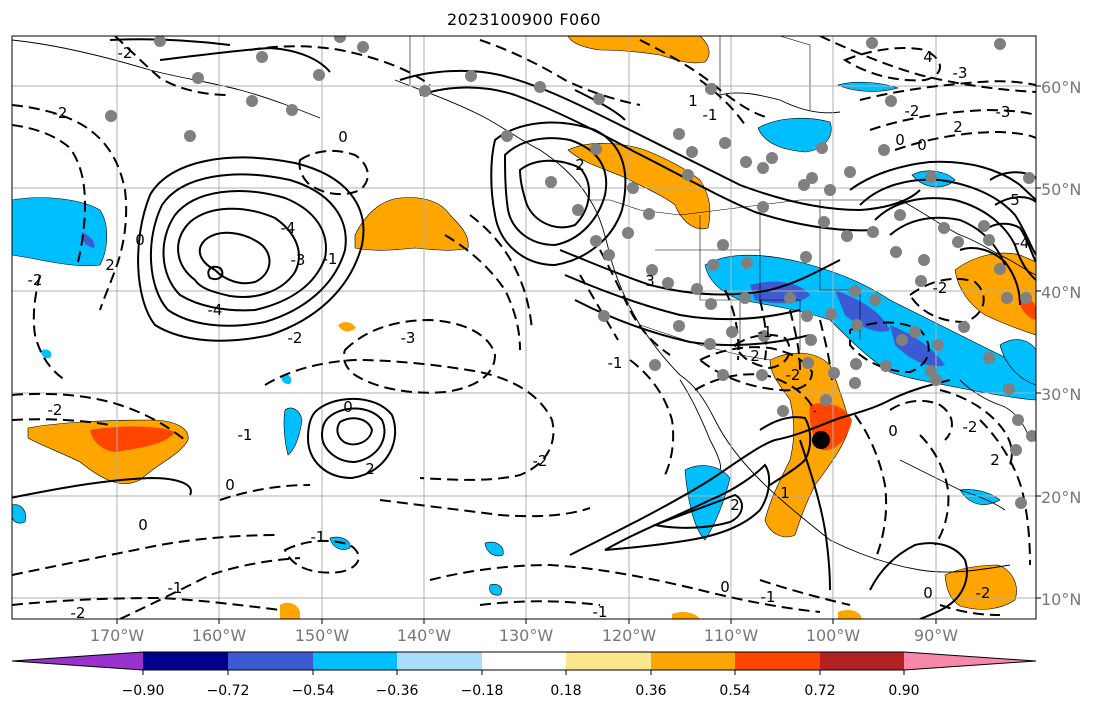  What do you see at coordinates (1015, 200) in the screenshot?
I see `contour-label: 5` at bounding box center [1015, 200].